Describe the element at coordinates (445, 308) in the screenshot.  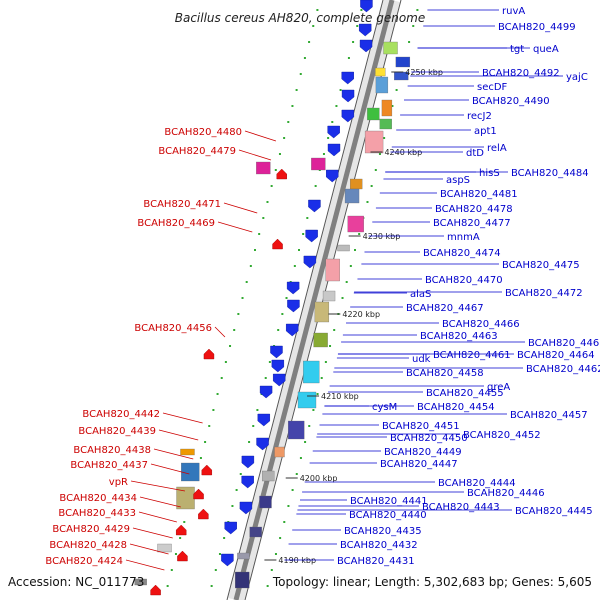
I see `gene-label: BCAH820_4467` at that location.